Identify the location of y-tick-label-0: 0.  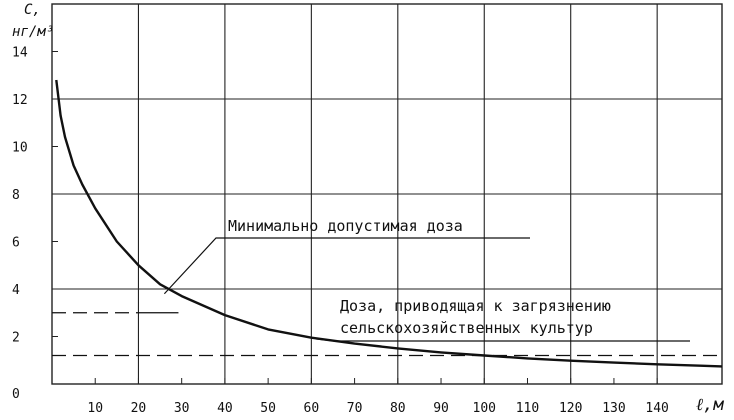
(16, 394).